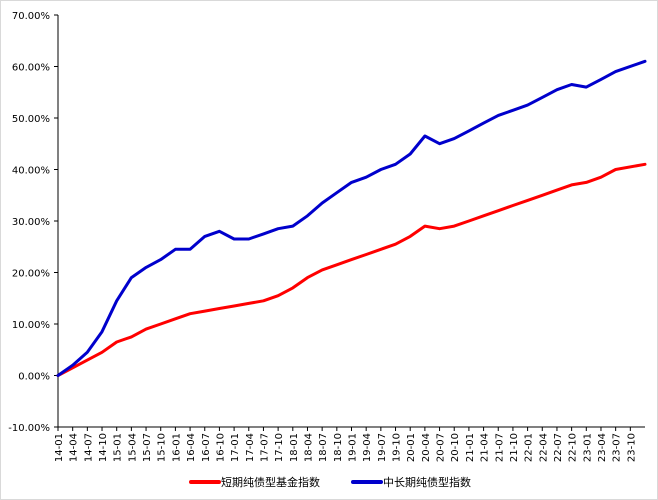 This screenshot has width=658, height=500. What do you see at coordinates (529, 447) in the screenshot?
I see `x-tick-label: 22-01` at bounding box center [529, 447].